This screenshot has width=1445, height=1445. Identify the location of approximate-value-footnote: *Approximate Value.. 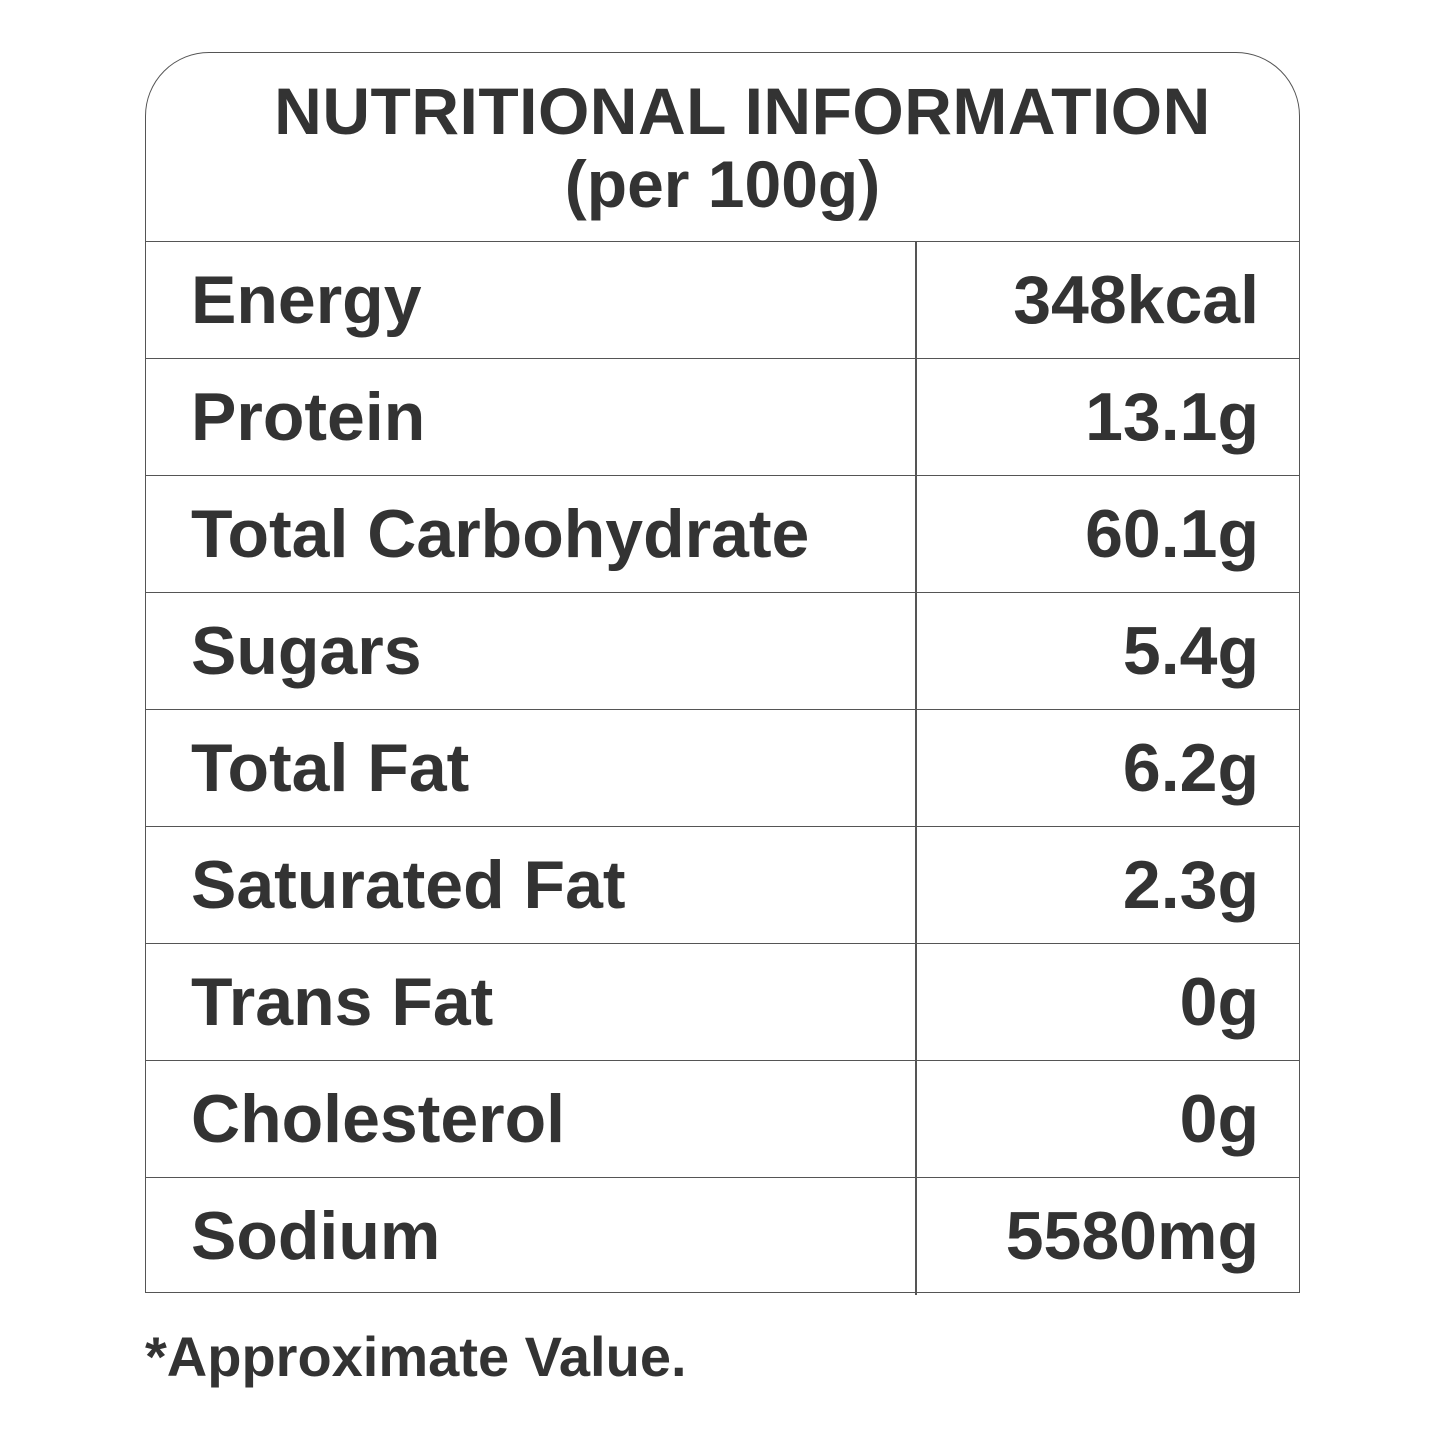
(416, 1356).